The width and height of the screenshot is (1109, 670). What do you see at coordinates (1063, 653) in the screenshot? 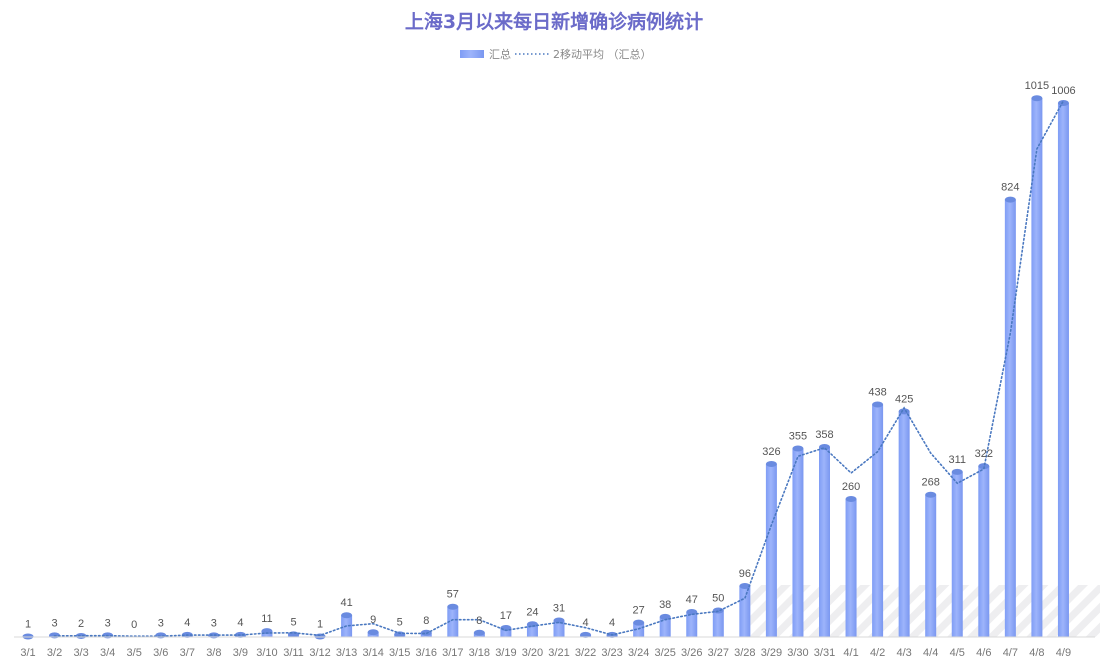
I see `x-tick-4-9: 4/9` at bounding box center [1063, 653].